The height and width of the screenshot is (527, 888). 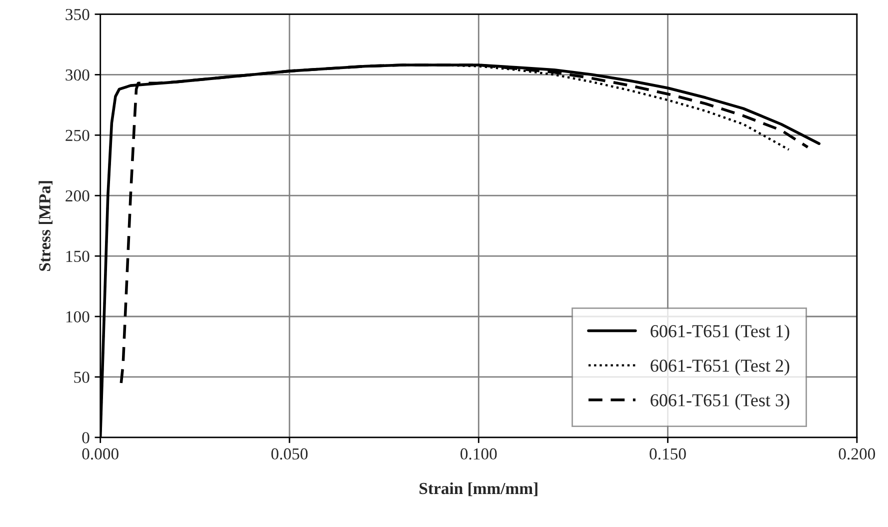 I want to click on y-tick-label: 100, so click(x=78, y=316).